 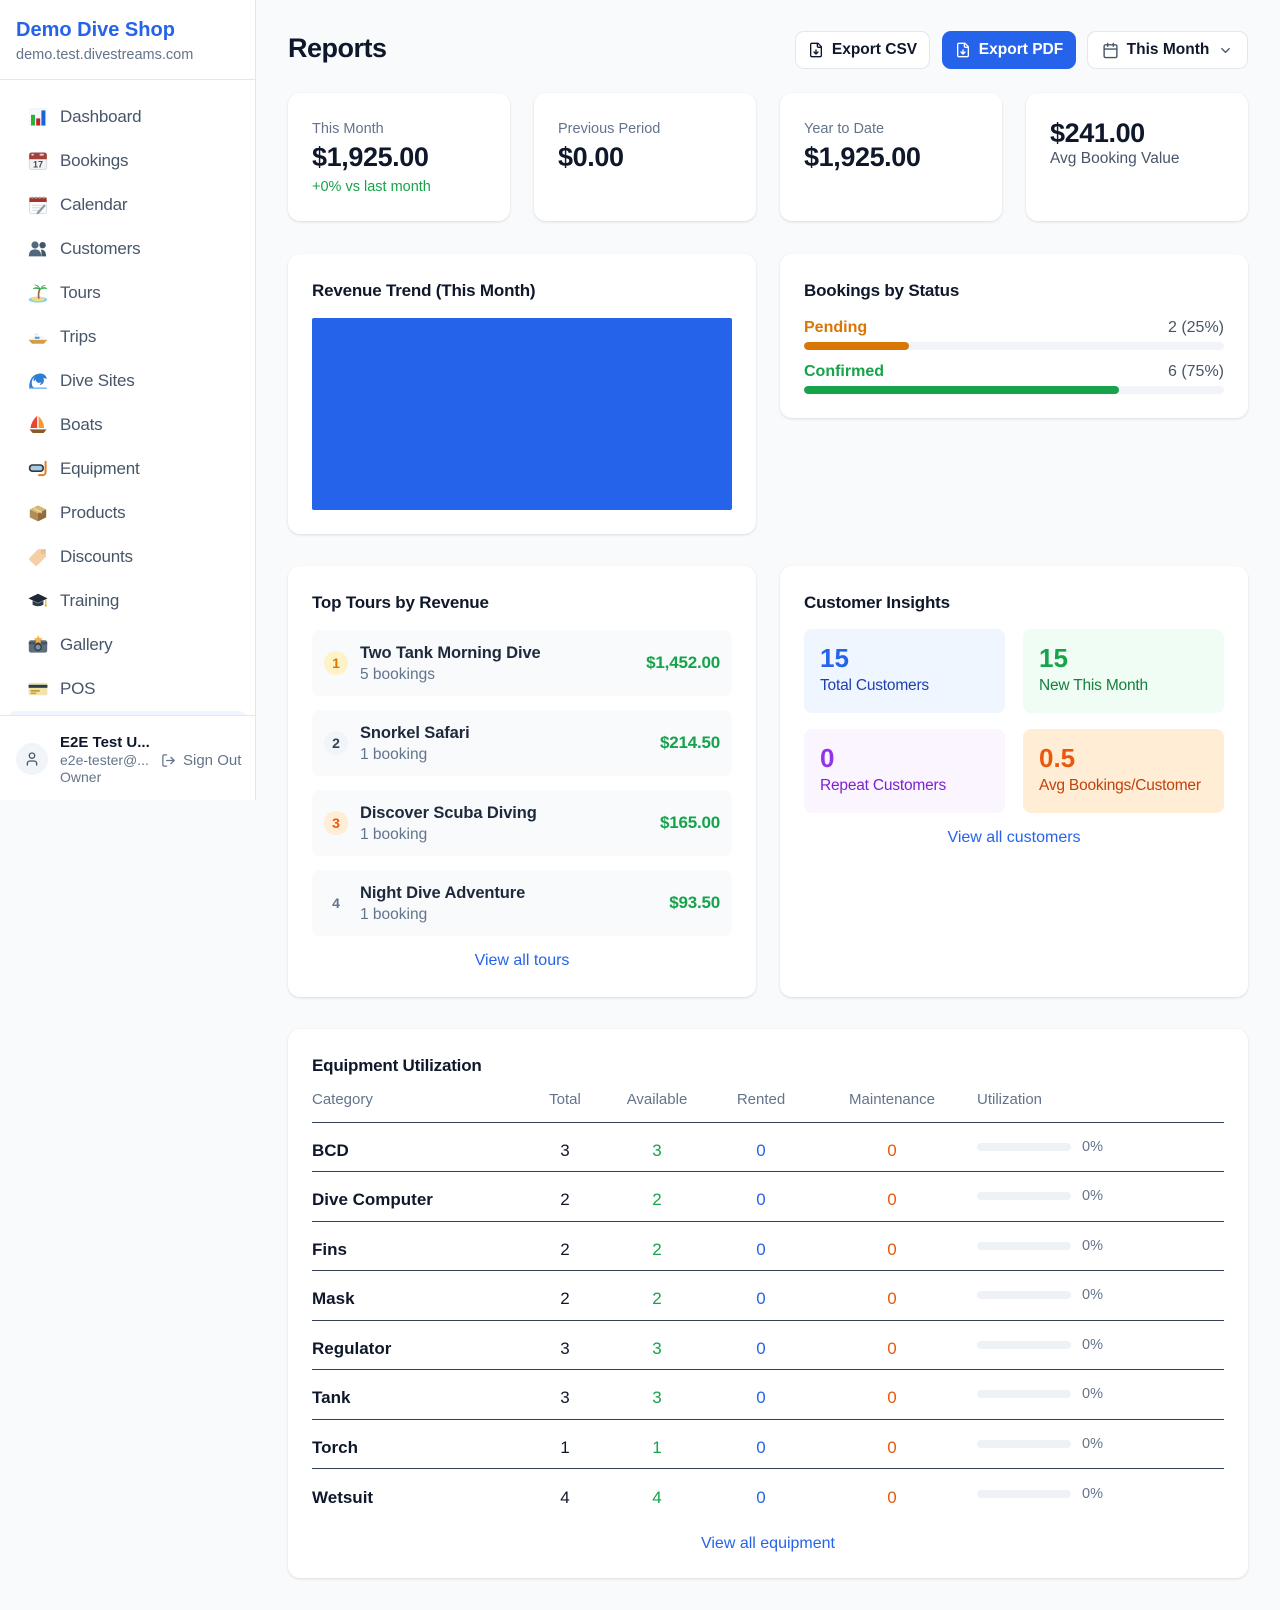 What do you see at coordinates (38, 164) in the screenshot?
I see `svg-text: 17` at bounding box center [38, 164].